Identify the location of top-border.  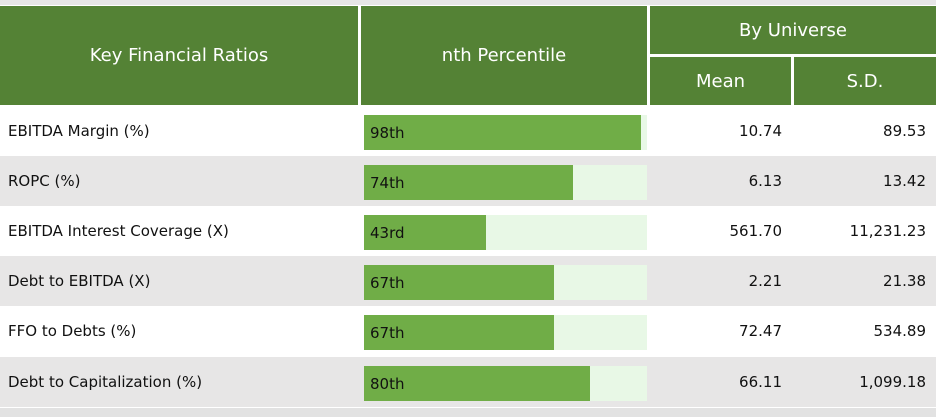
(468, 2).